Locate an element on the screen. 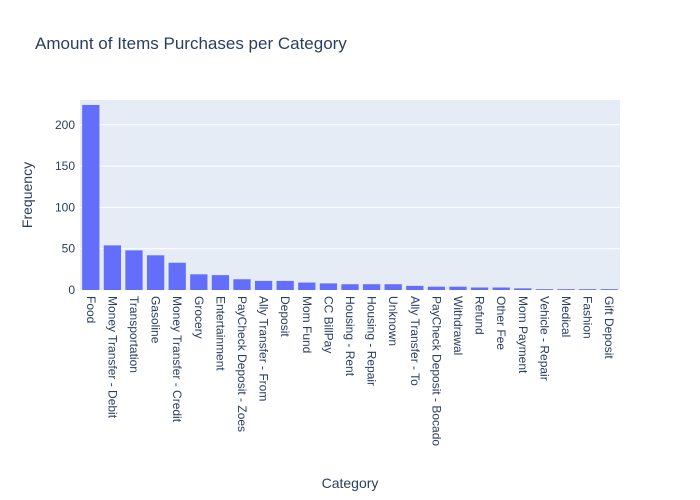 Image resolution: width=700 pixels, height=500 pixels. x-tick-label: Gift Deposit is located at coordinates (609, 327).